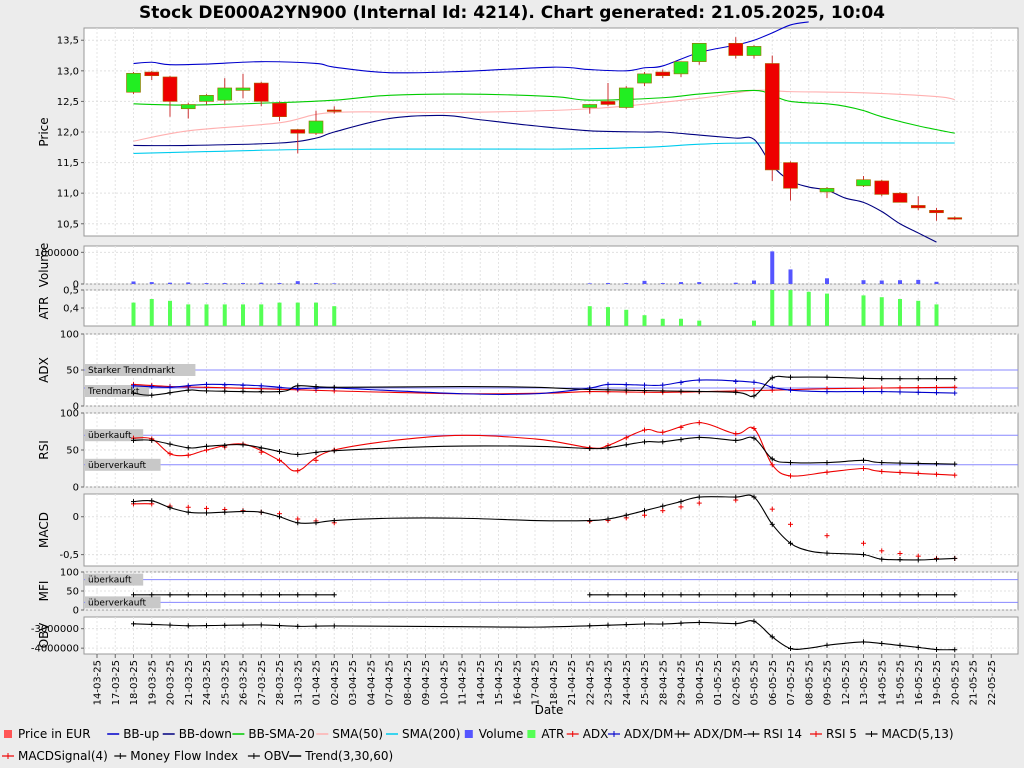  What do you see at coordinates (809, 682) in the screenshot?
I see `x-tick-label: 08-05-25` at bounding box center [809, 682].